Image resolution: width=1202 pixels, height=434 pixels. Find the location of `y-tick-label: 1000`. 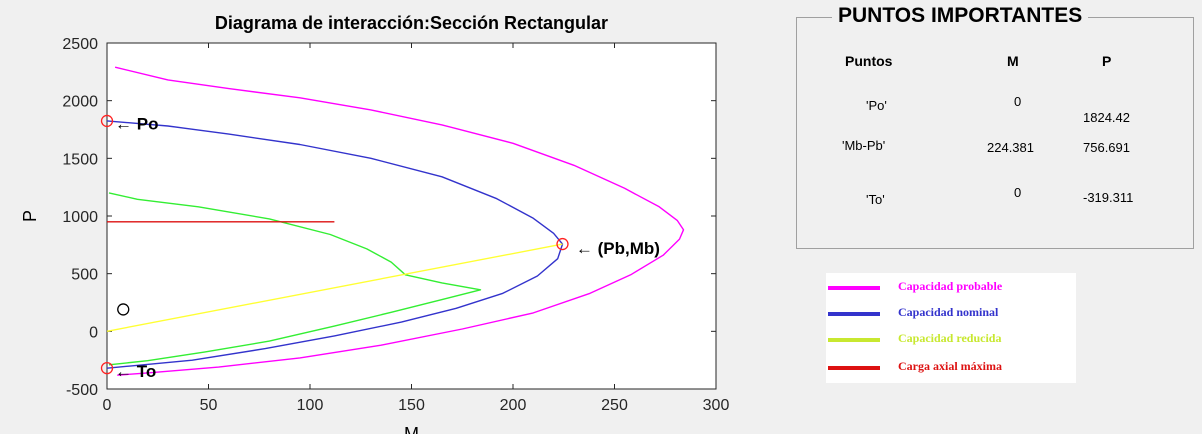

y-tick-label: 1000 is located at coordinates (80, 217).